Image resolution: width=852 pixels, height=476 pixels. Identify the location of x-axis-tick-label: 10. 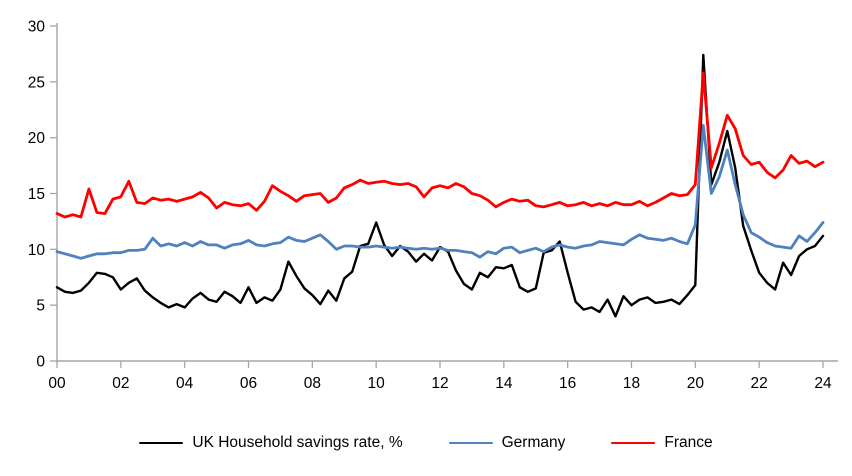
(377, 383).